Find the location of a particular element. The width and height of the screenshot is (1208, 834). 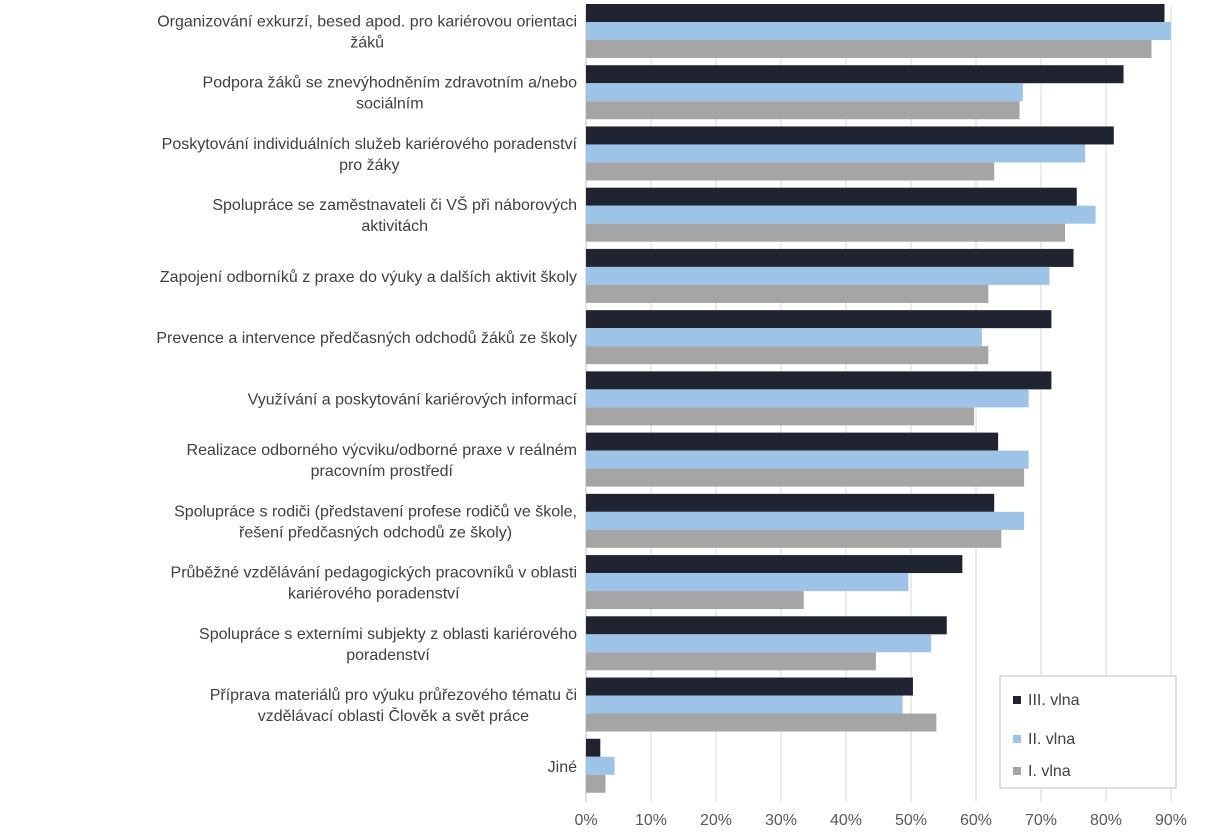

category-label: sociálním is located at coordinates (390, 104).